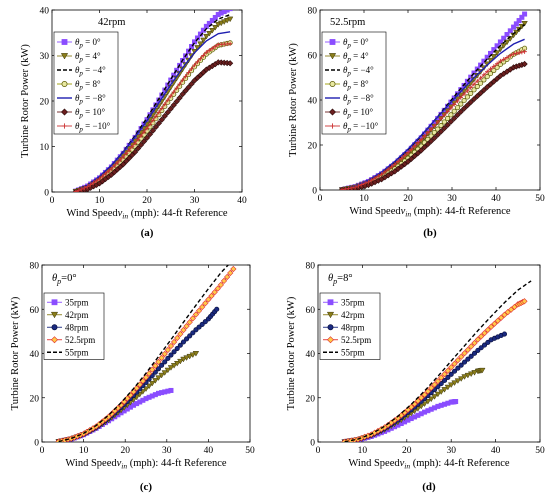  What do you see at coordinates (46, 194) in the screenshot?
I see `y-tick-label: 0` at bounding box center [46, 194].